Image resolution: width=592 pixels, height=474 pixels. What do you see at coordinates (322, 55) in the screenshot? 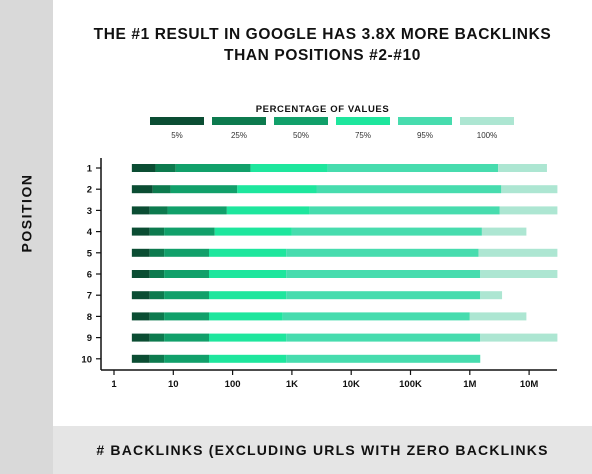
I see `chart-title-line2: THAN POSITIONS #2-#10` at bounding box center [322, 55].